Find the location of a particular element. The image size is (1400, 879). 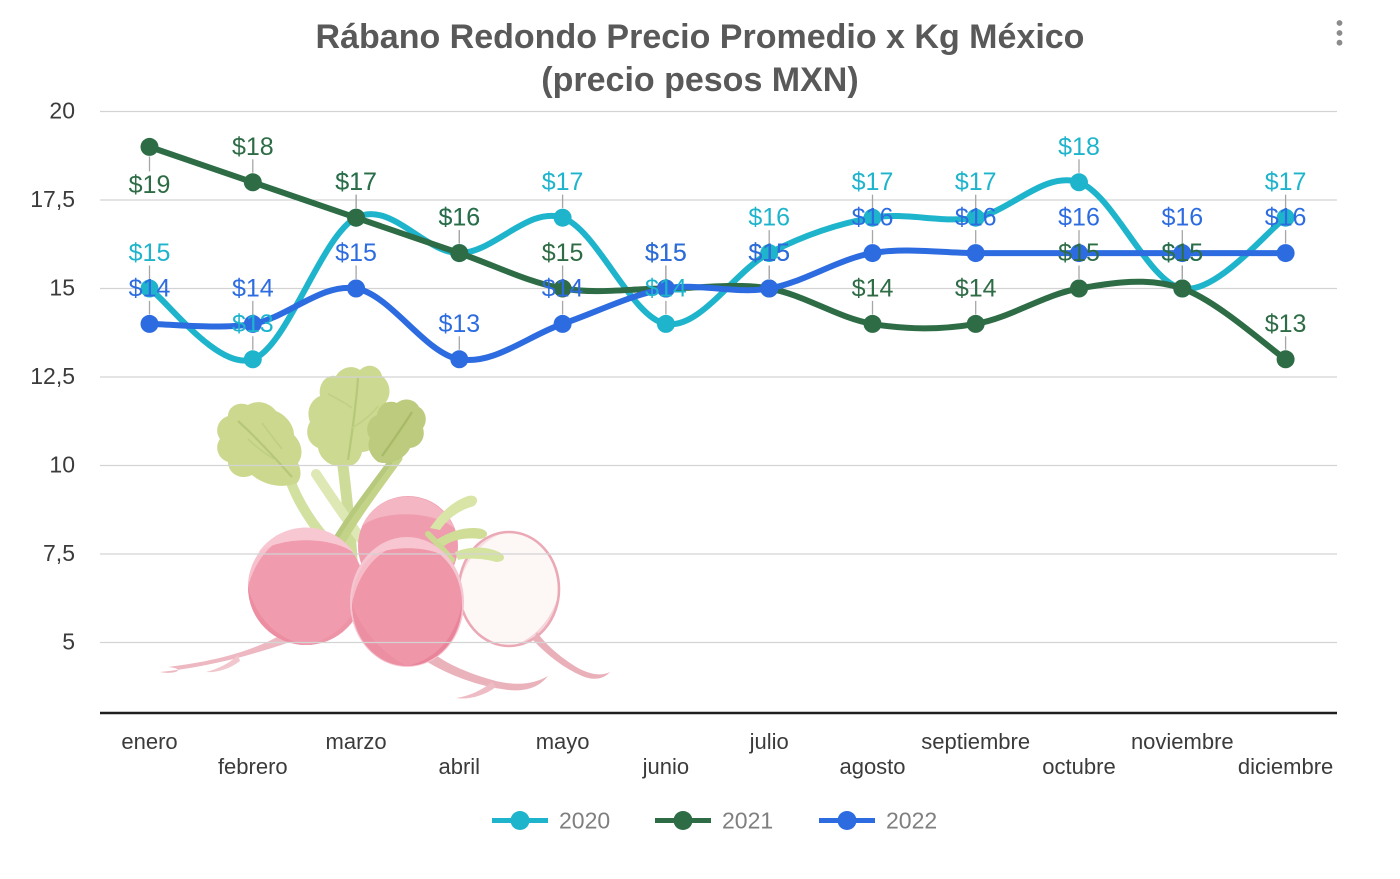

svg-text: enero is located at coordinates (149, 741).